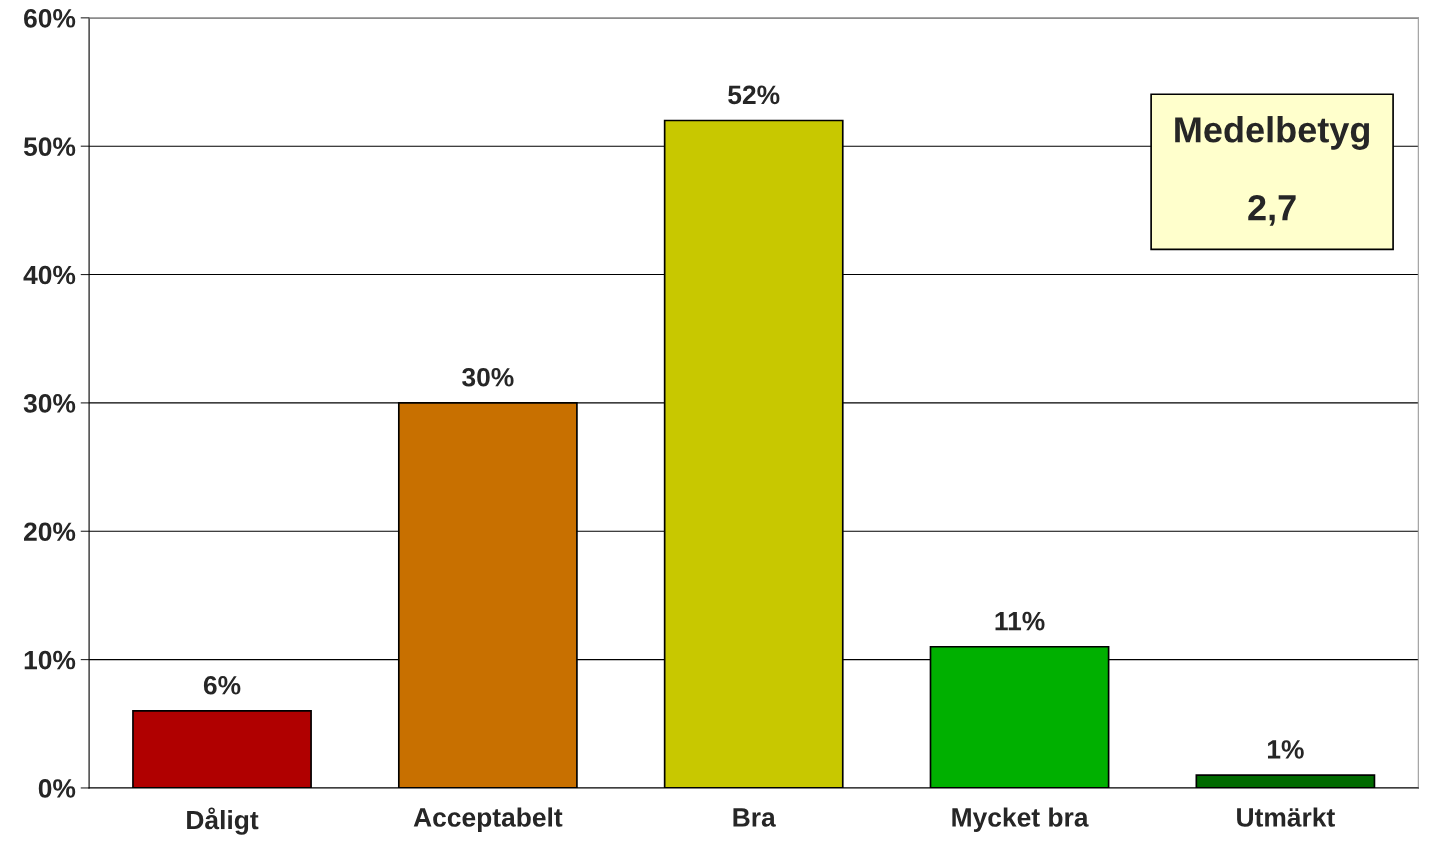  What do you see at coordinates (57, 788) in the screenshot?
I see `y-tick-label: 0%` at bounding box center [57, 788].